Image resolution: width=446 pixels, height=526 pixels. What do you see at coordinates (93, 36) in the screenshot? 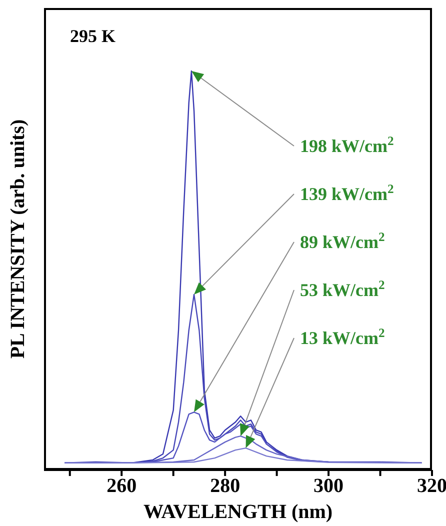
I see `text: 295 K` at bounding box center [93, 36].